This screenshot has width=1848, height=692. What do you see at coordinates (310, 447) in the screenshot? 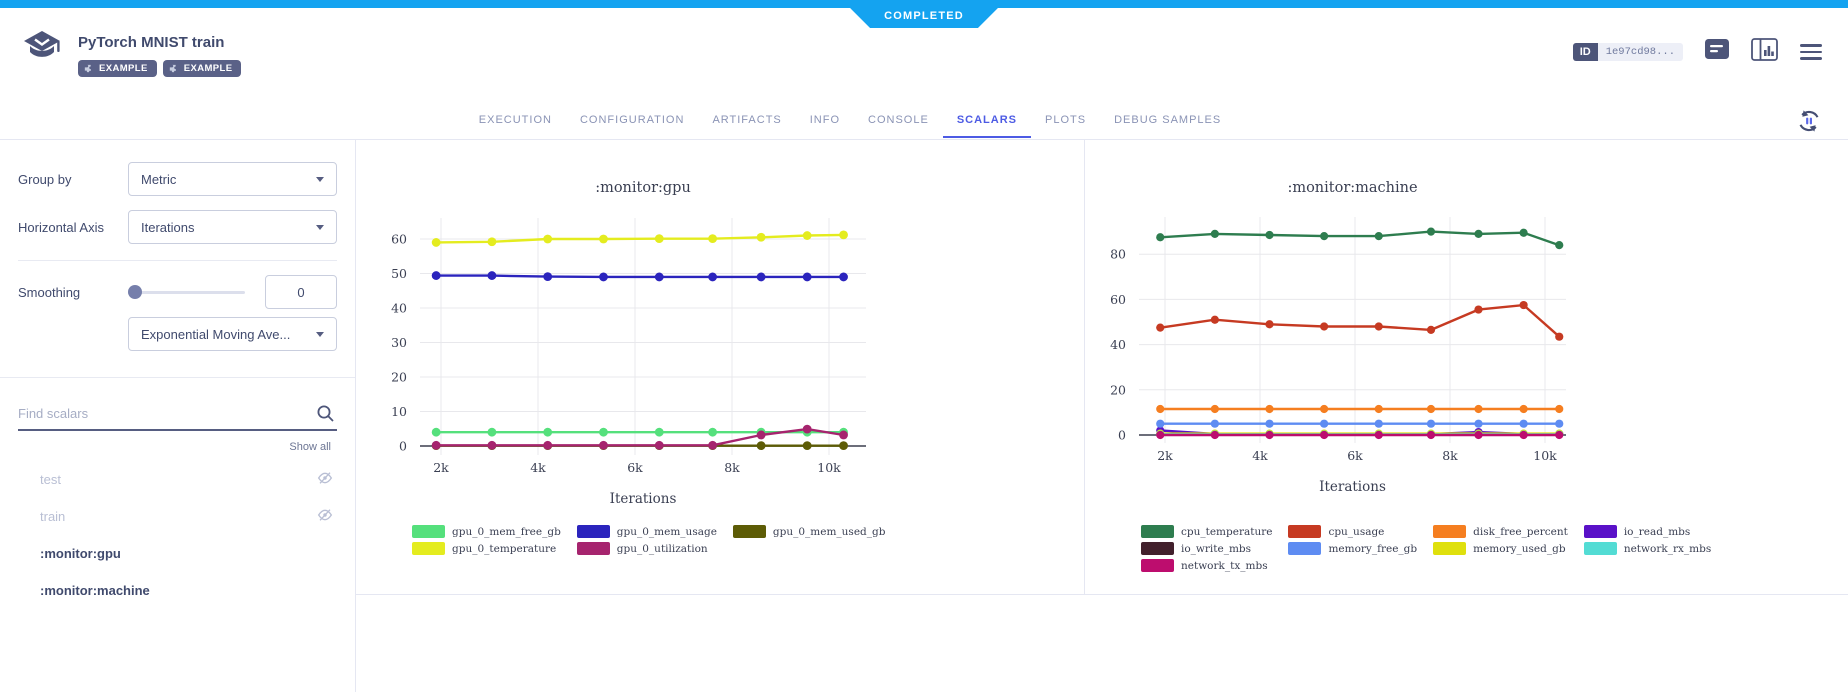
I see `show-all-link: Show all` at bounding box center [310, 447].